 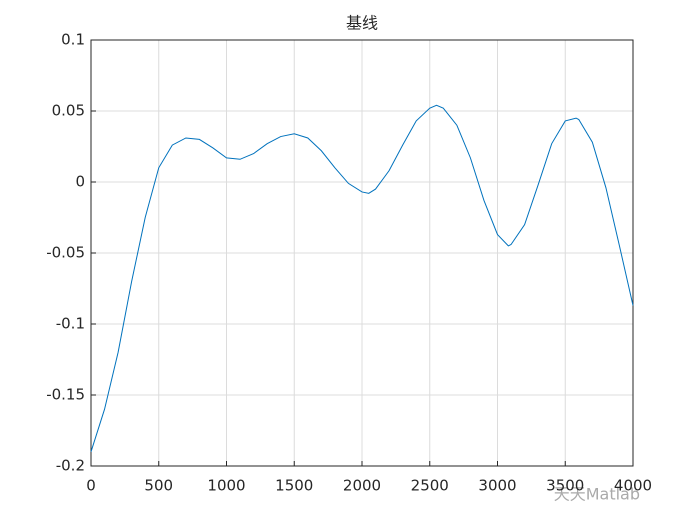 I want to click on x-tick-label: 0, so click(x=91, y=486).